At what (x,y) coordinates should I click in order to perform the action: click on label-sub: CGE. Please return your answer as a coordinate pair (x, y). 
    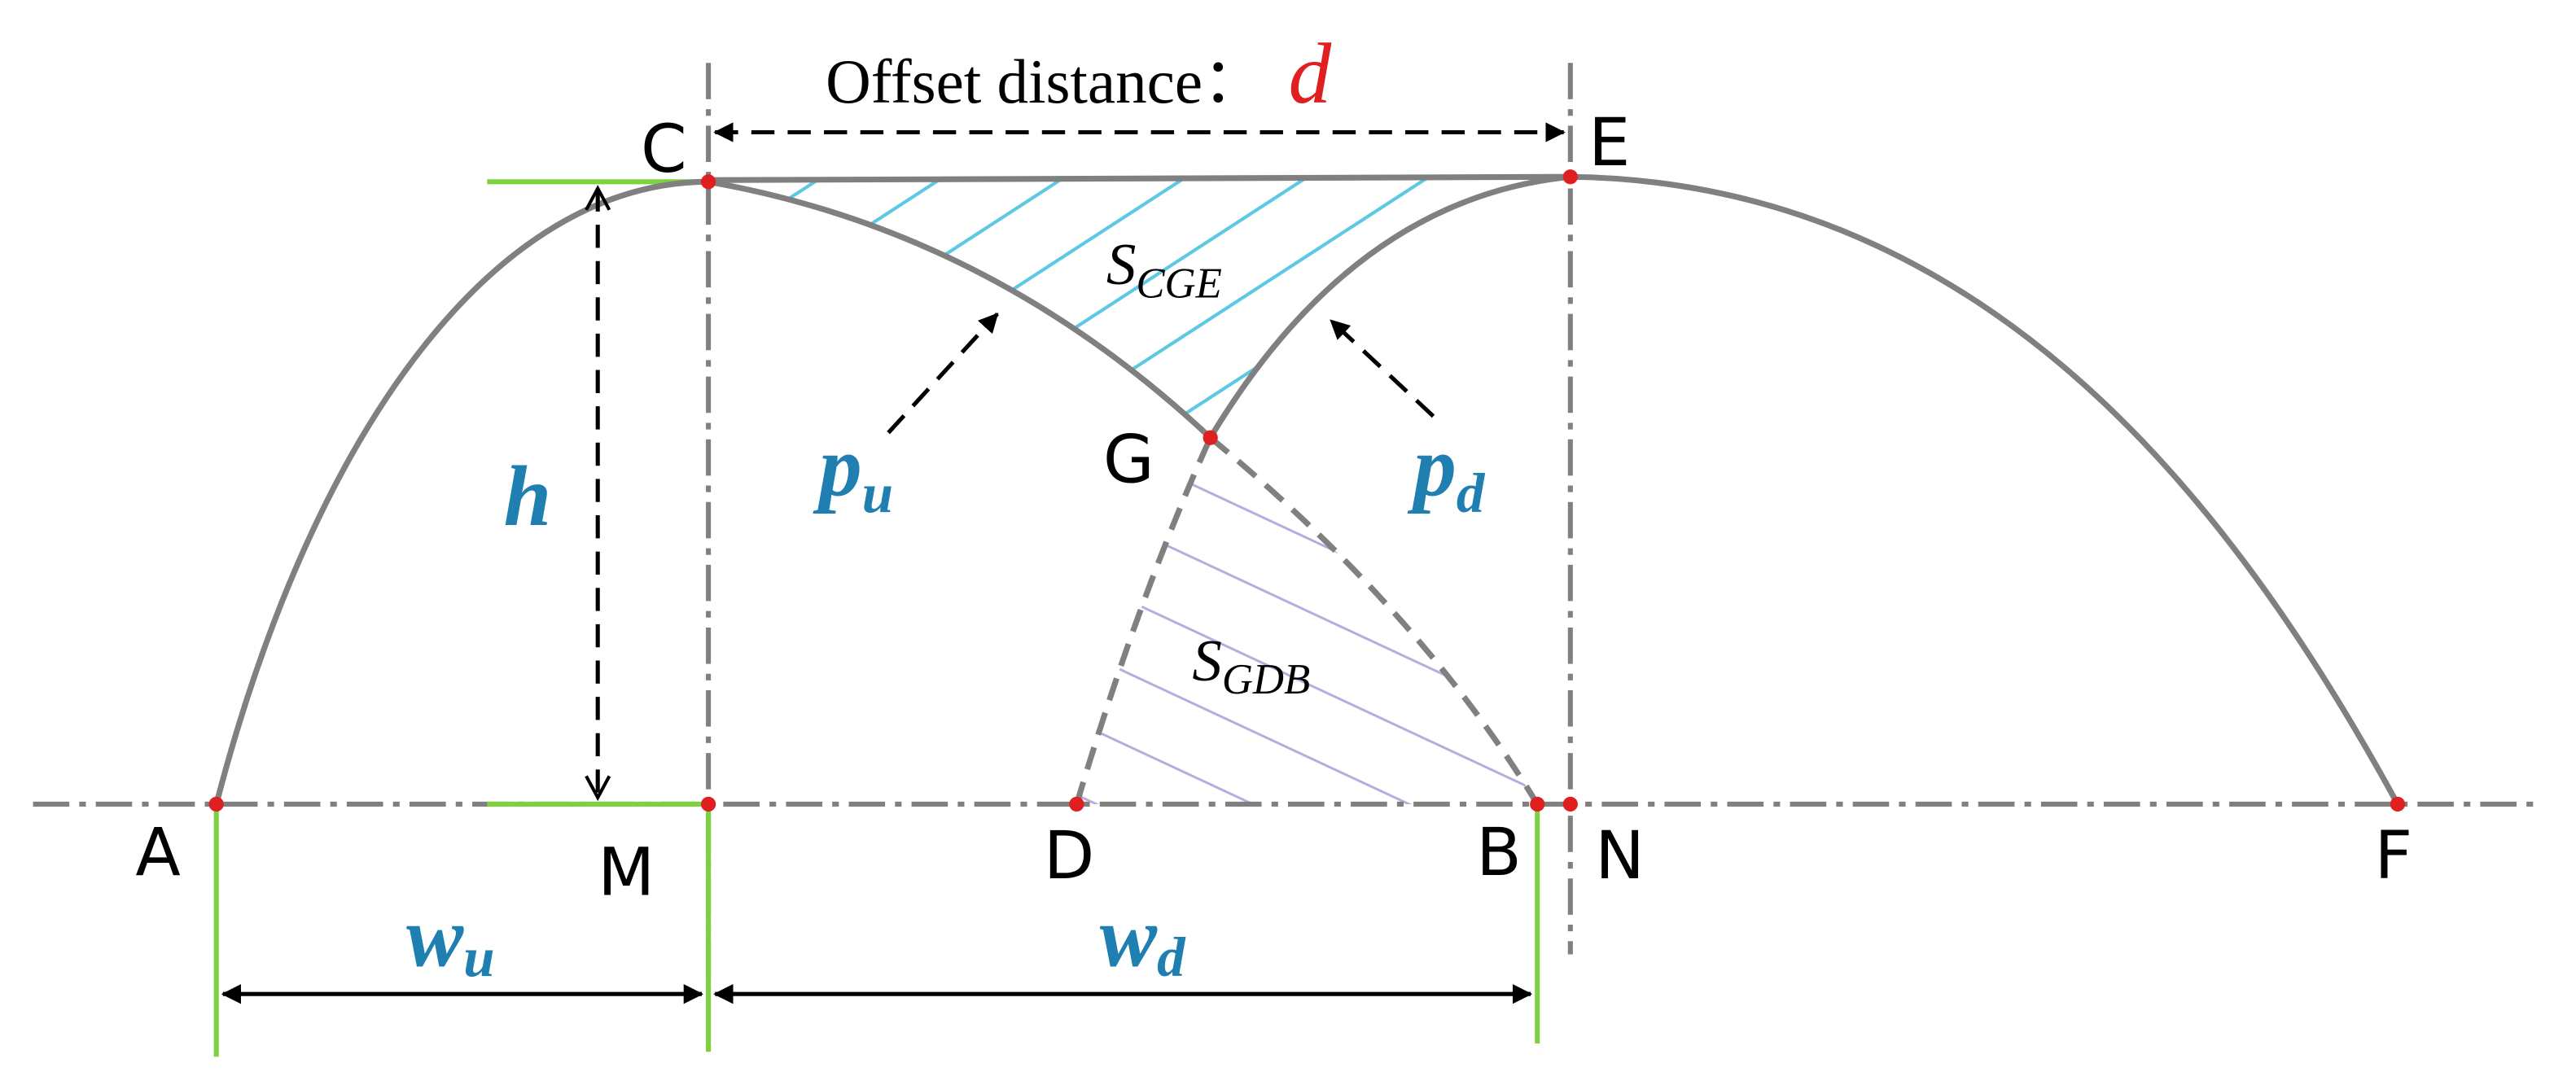
    Looking at the image, I should click on (1178, 283).